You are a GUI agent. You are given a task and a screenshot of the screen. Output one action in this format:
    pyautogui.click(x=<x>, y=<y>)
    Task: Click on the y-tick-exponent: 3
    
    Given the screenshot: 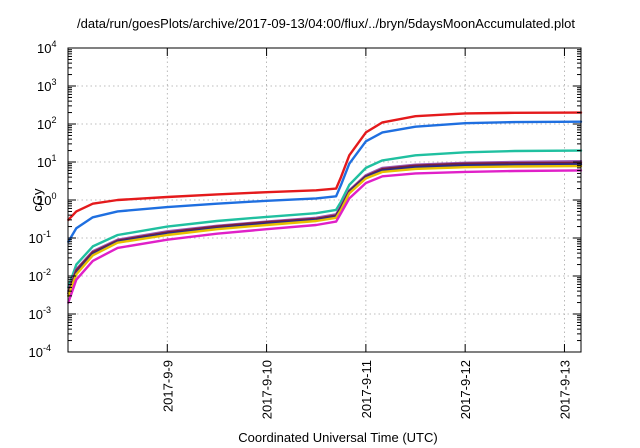 What is the action you would take?
    pyautogui.click(x=53, y=82)
    